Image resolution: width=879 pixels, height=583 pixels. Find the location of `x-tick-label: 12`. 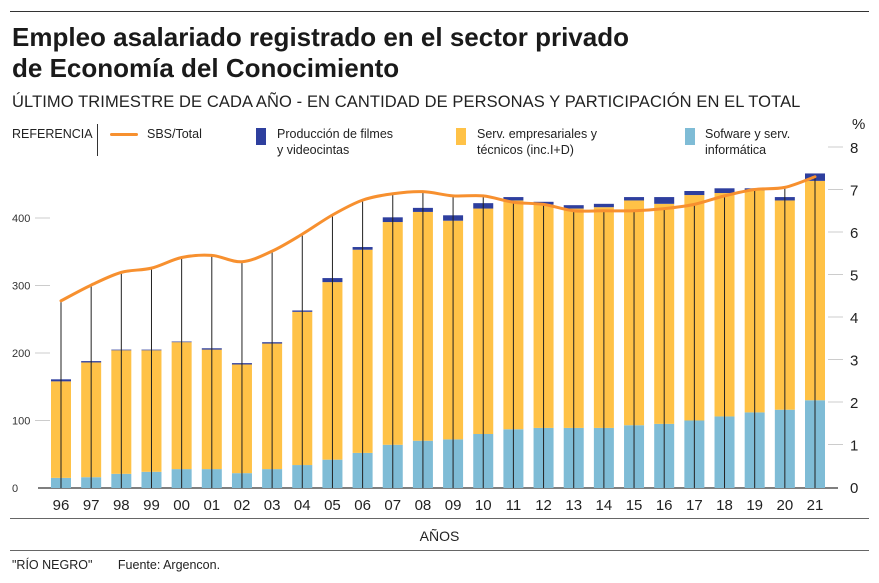

x-tick-label: 12 is located at coordinates (543, 505).